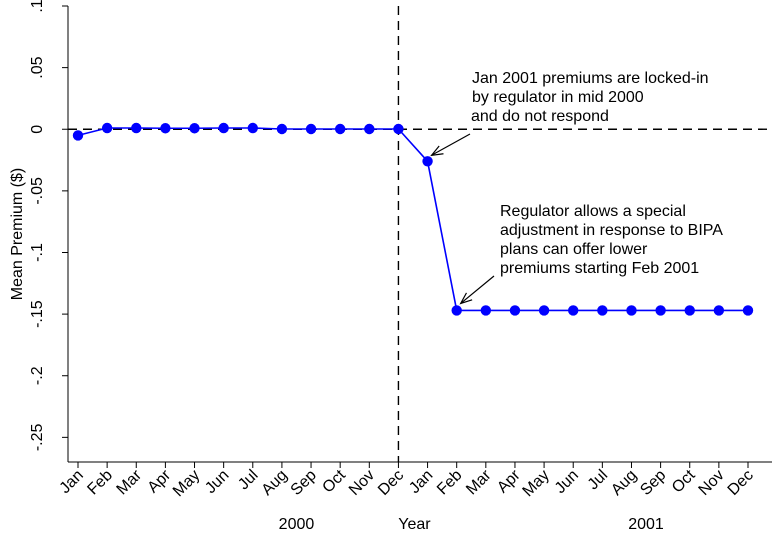 This screenshot has height=540, width=780. Describe the element at coordinates (558, 97) in the screenshot. I see `annotation-text: by regulator in mid 2000` at that location.